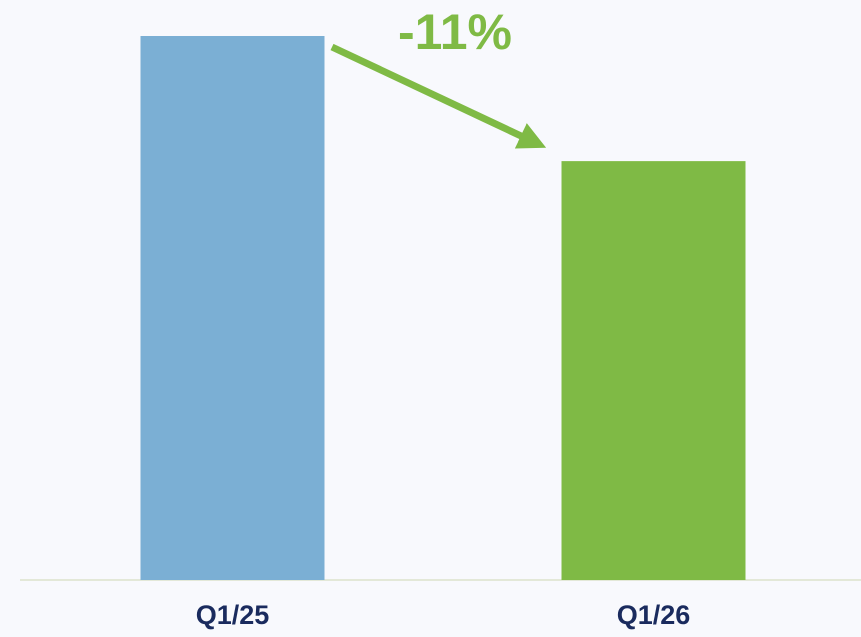 The width and height of the screenshot is (861, 637). I want to click on x-tick-label: Q1/25, so click(233, 615).